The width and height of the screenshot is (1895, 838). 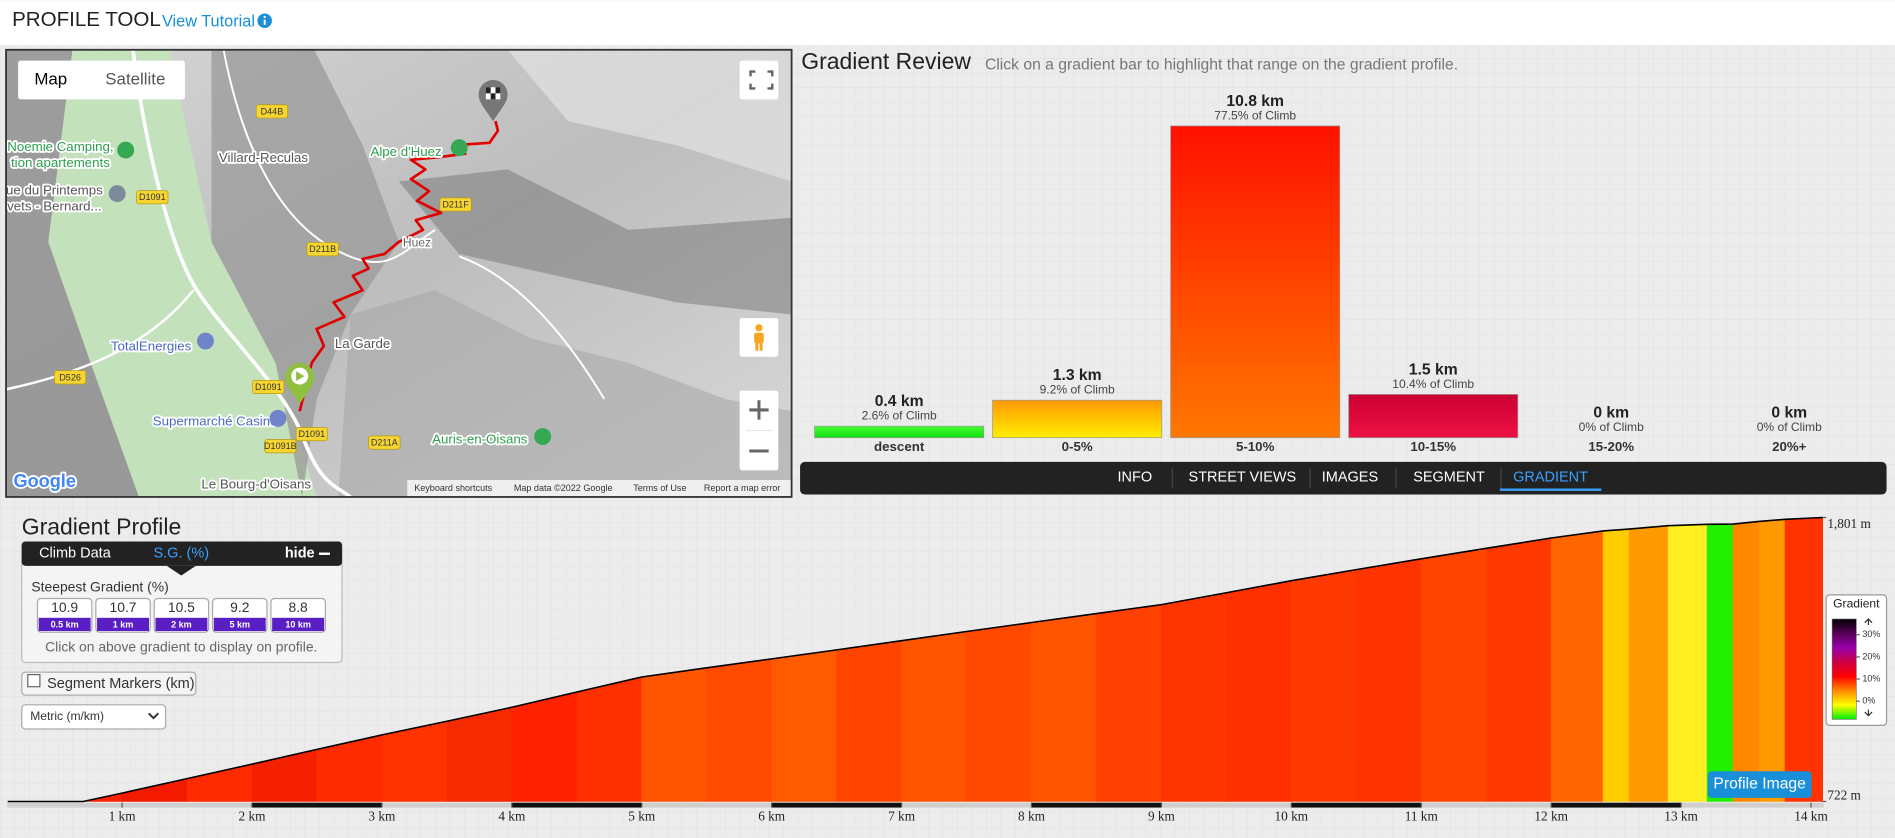 I want to click on legend-tick-label: 0%, so click(x=1868, y=701).